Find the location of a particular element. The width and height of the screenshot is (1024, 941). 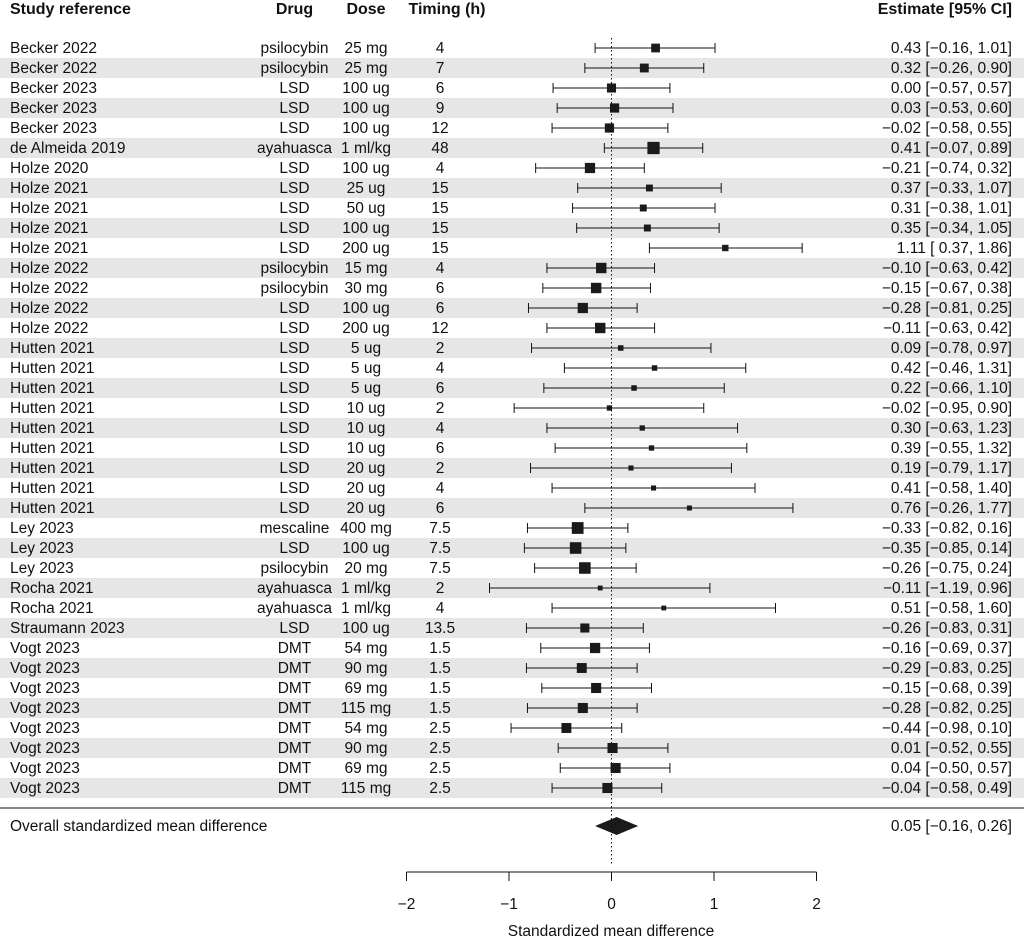

table-row: Holze 2022 LSD 200 ug 12 −0.11 [−0.63, 0.42] is located at coordinates (511, 328).